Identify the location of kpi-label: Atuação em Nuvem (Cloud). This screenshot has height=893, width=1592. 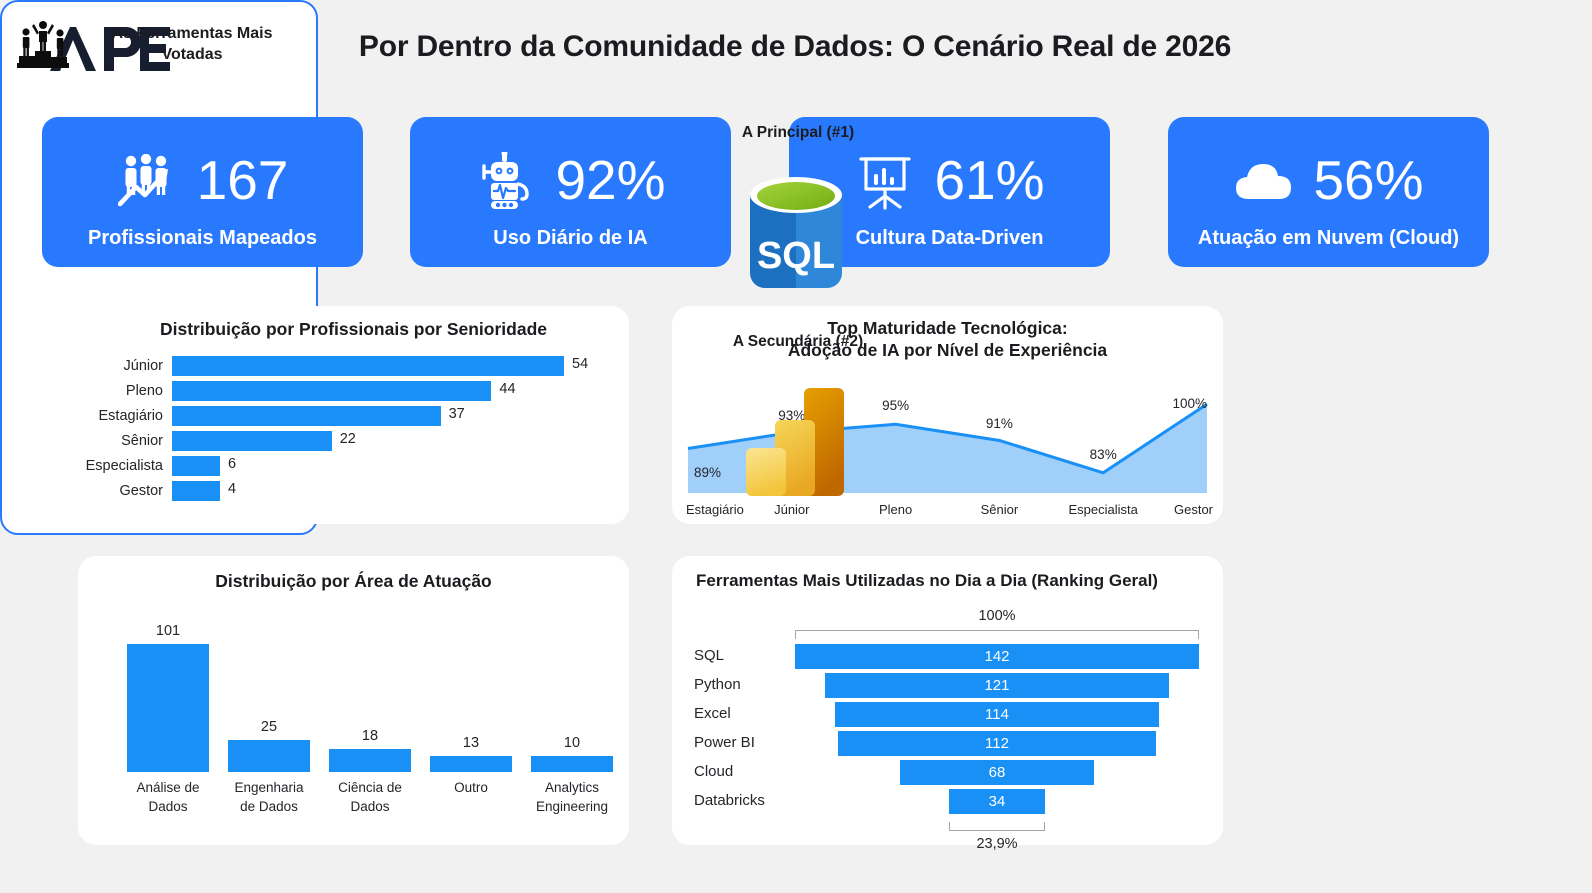
(1328, 237).